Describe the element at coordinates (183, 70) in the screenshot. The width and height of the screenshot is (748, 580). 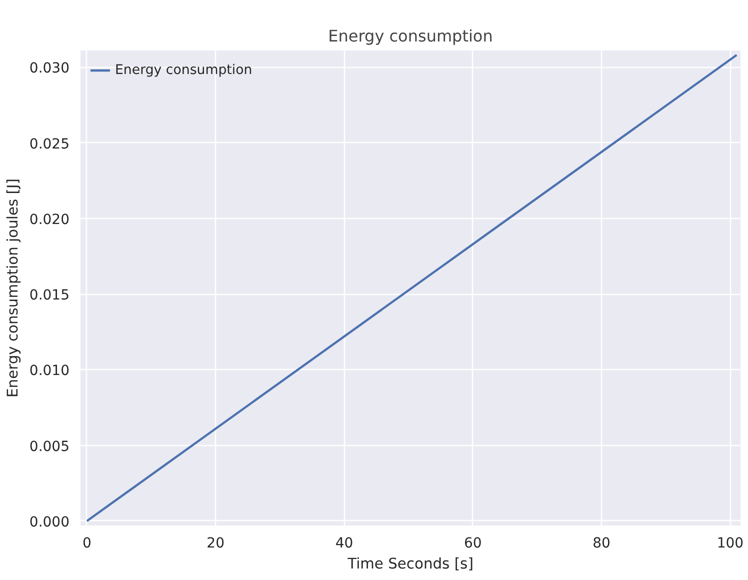
I see `legend-label: Energy consumption` at that location.